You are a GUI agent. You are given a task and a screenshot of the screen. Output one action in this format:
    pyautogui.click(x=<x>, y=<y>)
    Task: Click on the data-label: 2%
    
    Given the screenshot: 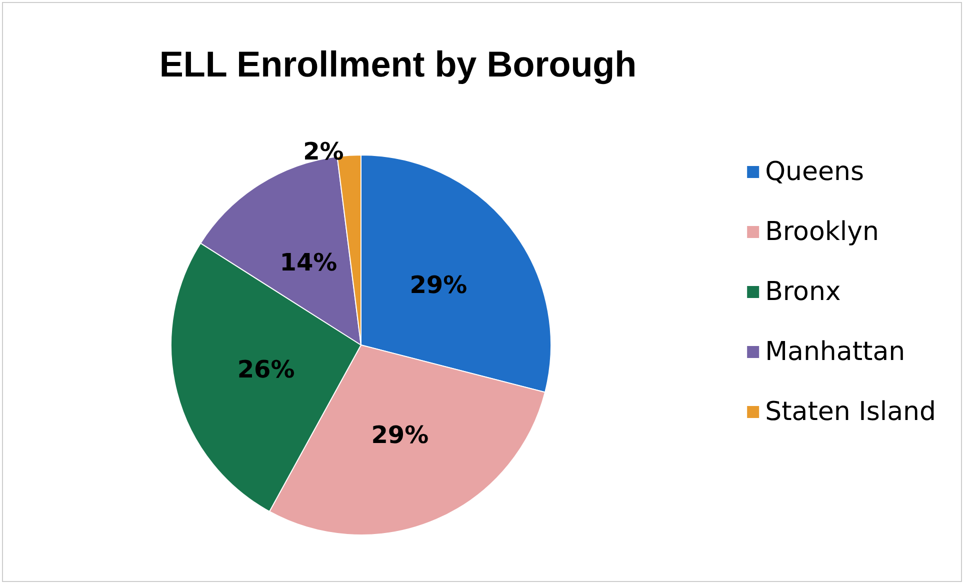 What is the action you would take?
    pyautogui.click(x=323, y=151)
    